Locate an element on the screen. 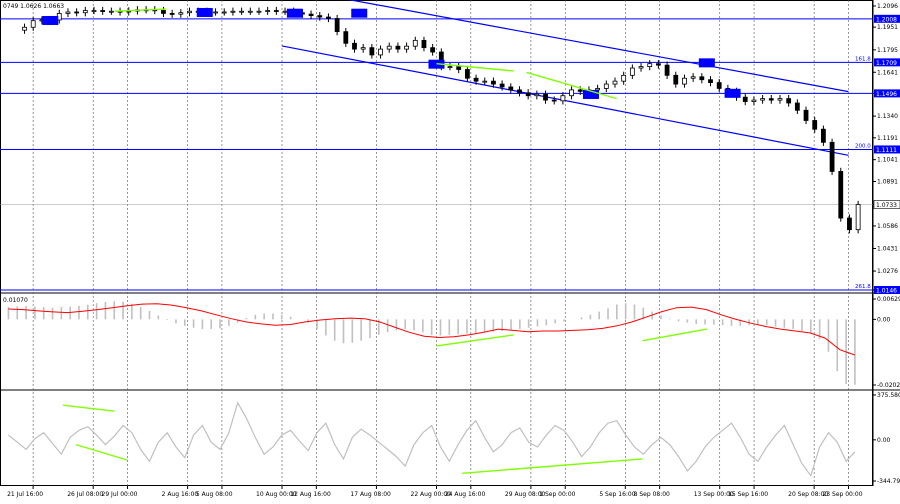 The image size is (900, 504). level-price-label: 1.1111 is located at coordinates (886, 150).